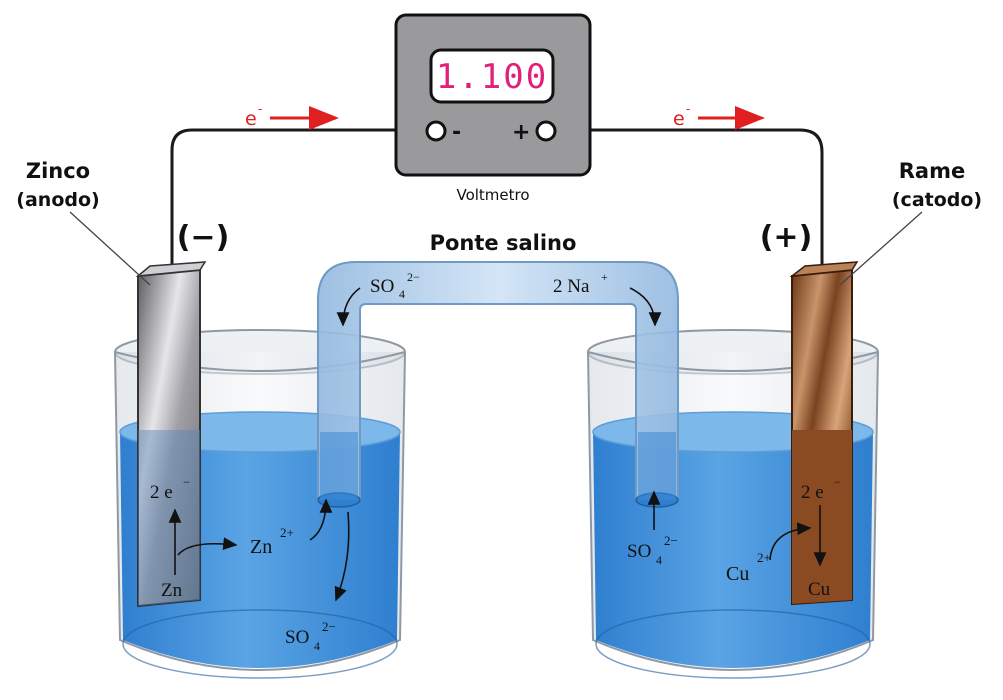 This screenshot has width=1003, height=700. Describe the element at coordinates (719, 116) in the screenshot. I see `electron-flow-right: e -` at that location.